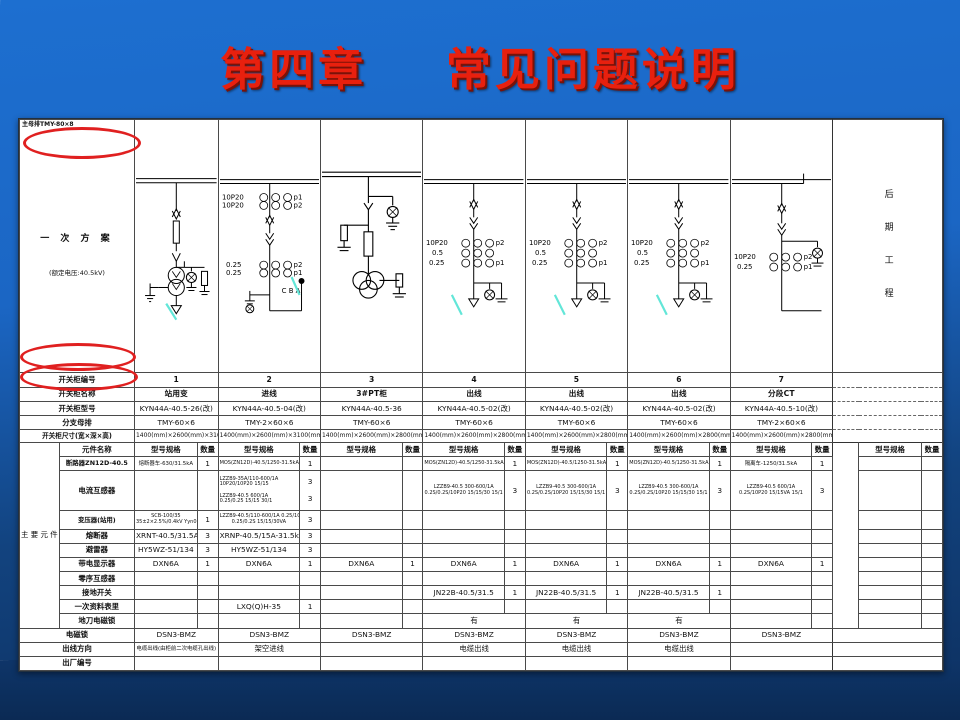  I want to click on branch-busbar-7: TMY-2×60×6, so click(781, 423).